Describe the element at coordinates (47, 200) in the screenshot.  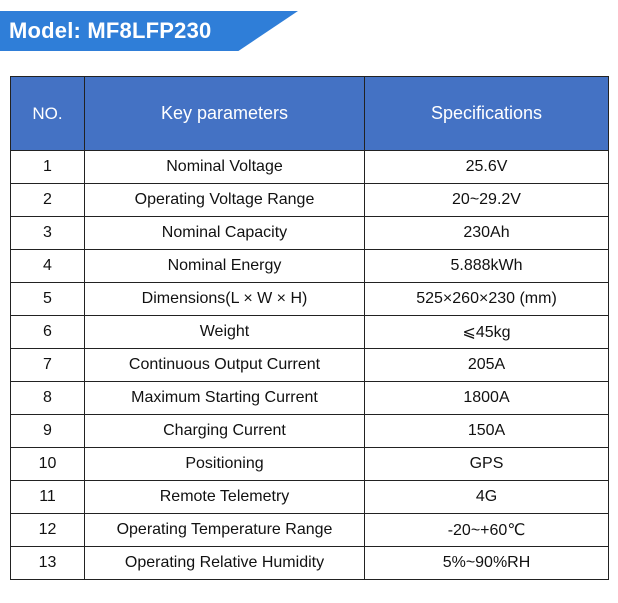
I see `row-number: 2` at that location.